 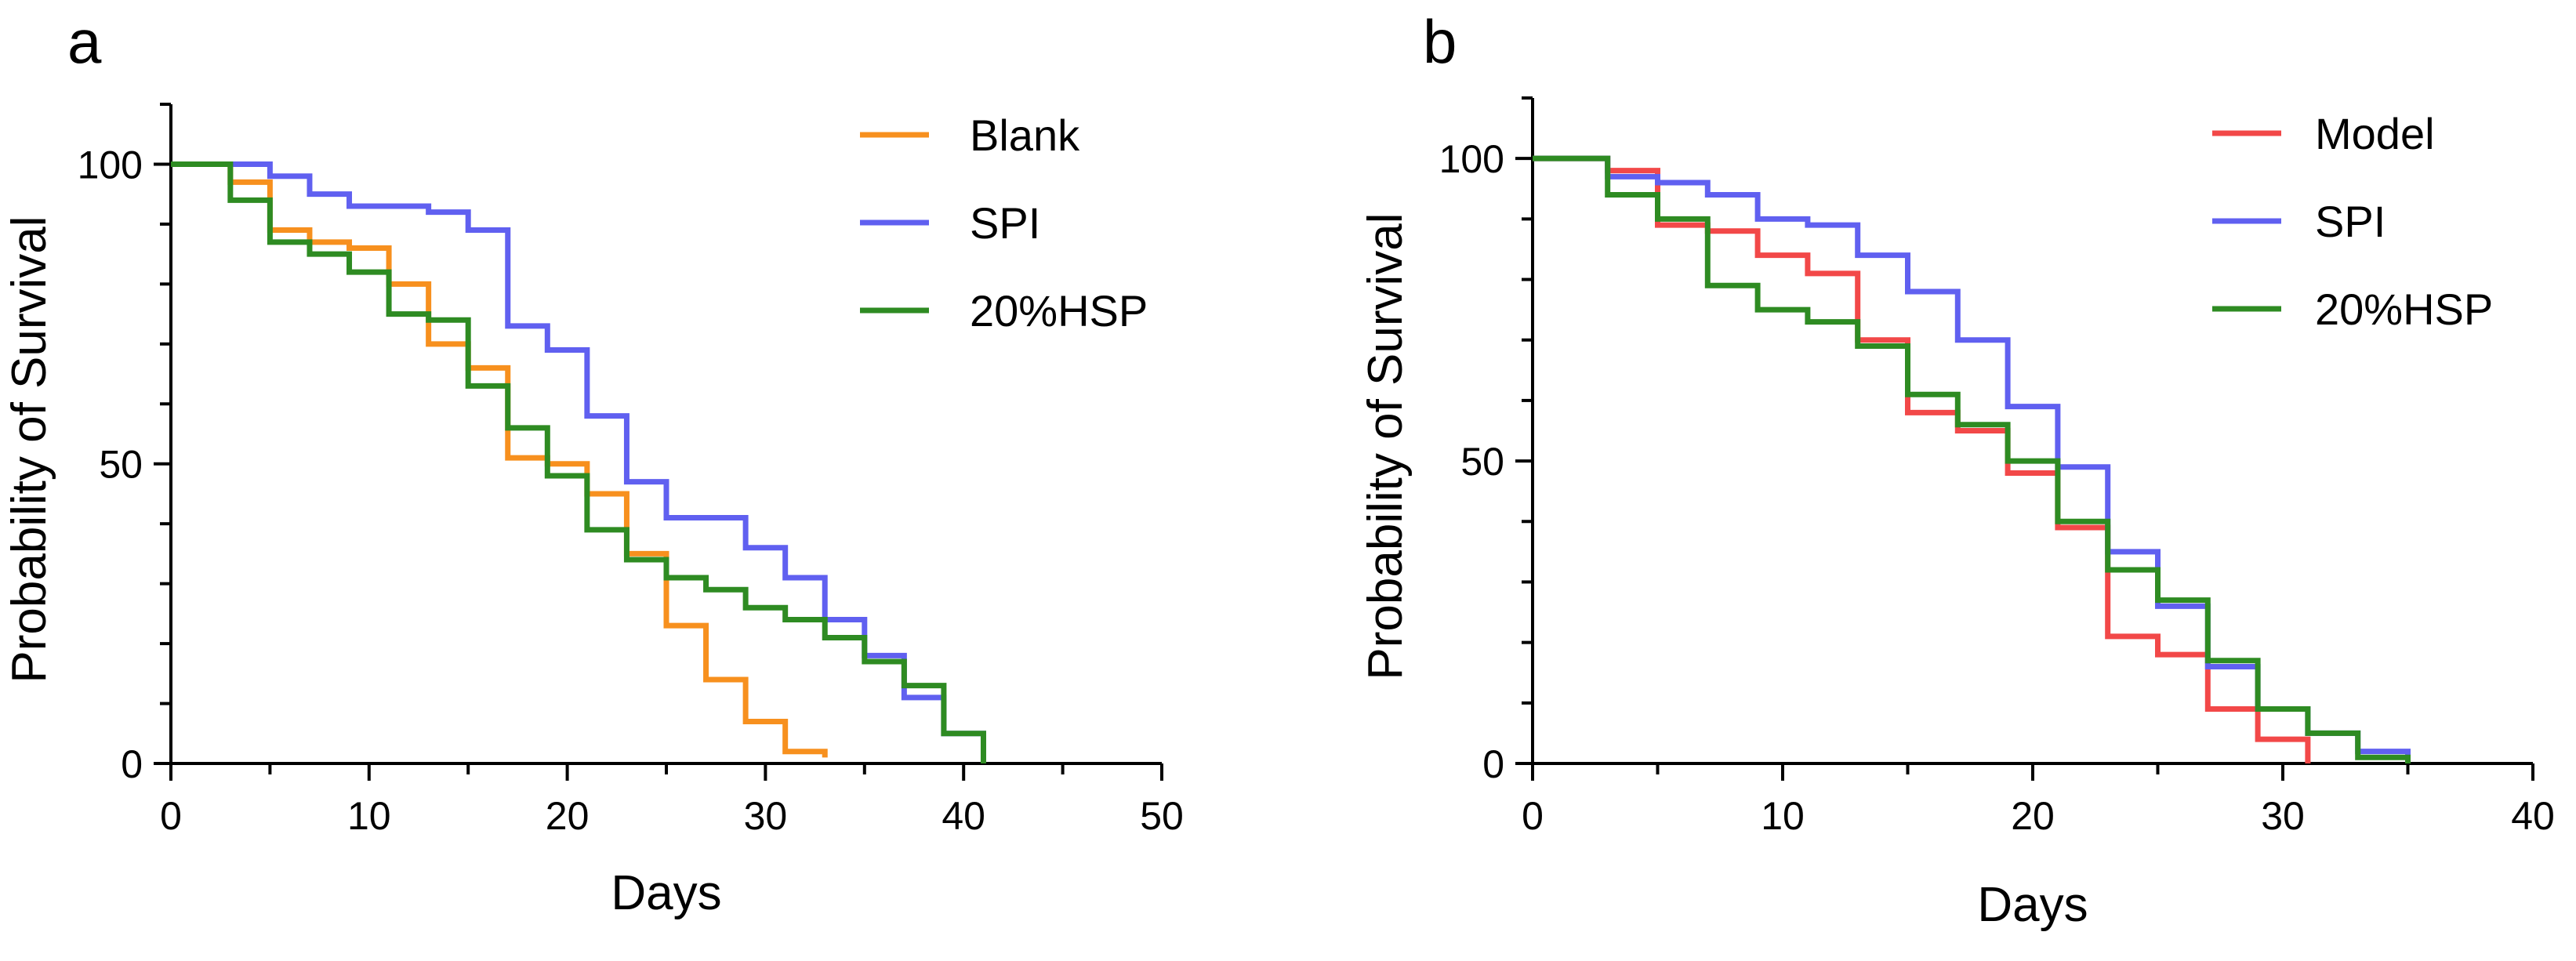 I want to click on panel-letter-b: b, so click(x=1440, y=41).